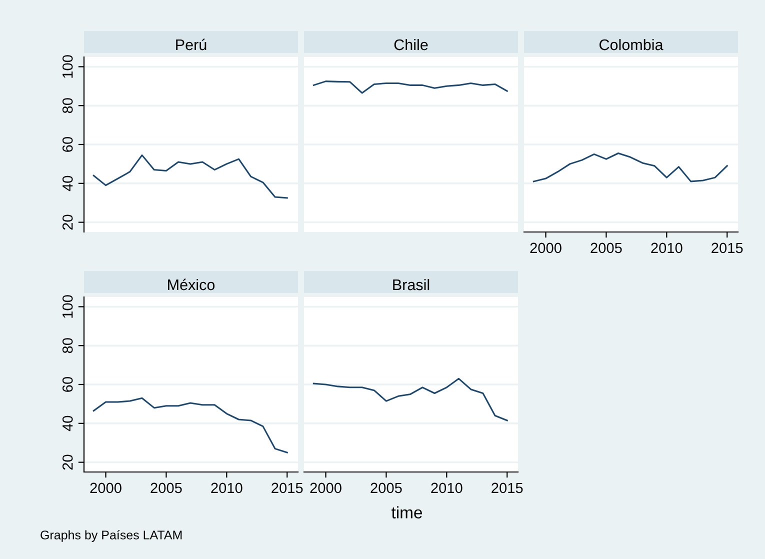 The height and width of the screenshot is (559, 765). Describe the element at coordinates (632, 44) in the screenshot. I see `chart-title: Colombia` at that location.